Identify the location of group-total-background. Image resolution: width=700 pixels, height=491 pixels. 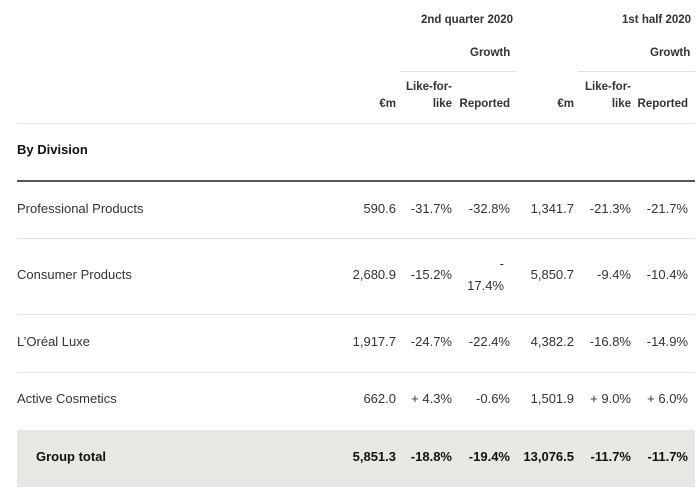
(356, 458).